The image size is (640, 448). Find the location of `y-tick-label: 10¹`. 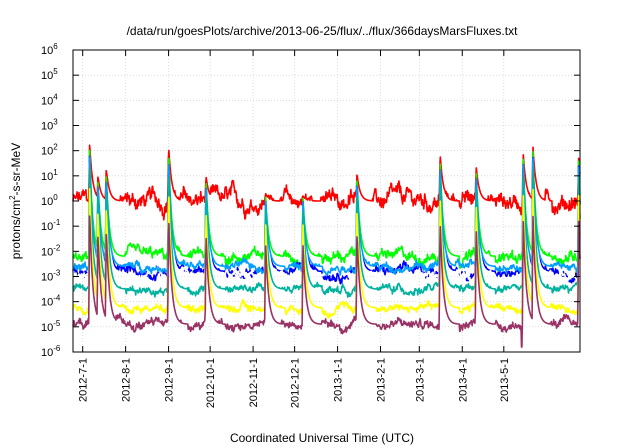

y-tick-label: 10¹ is located at coordinates (49, 175).